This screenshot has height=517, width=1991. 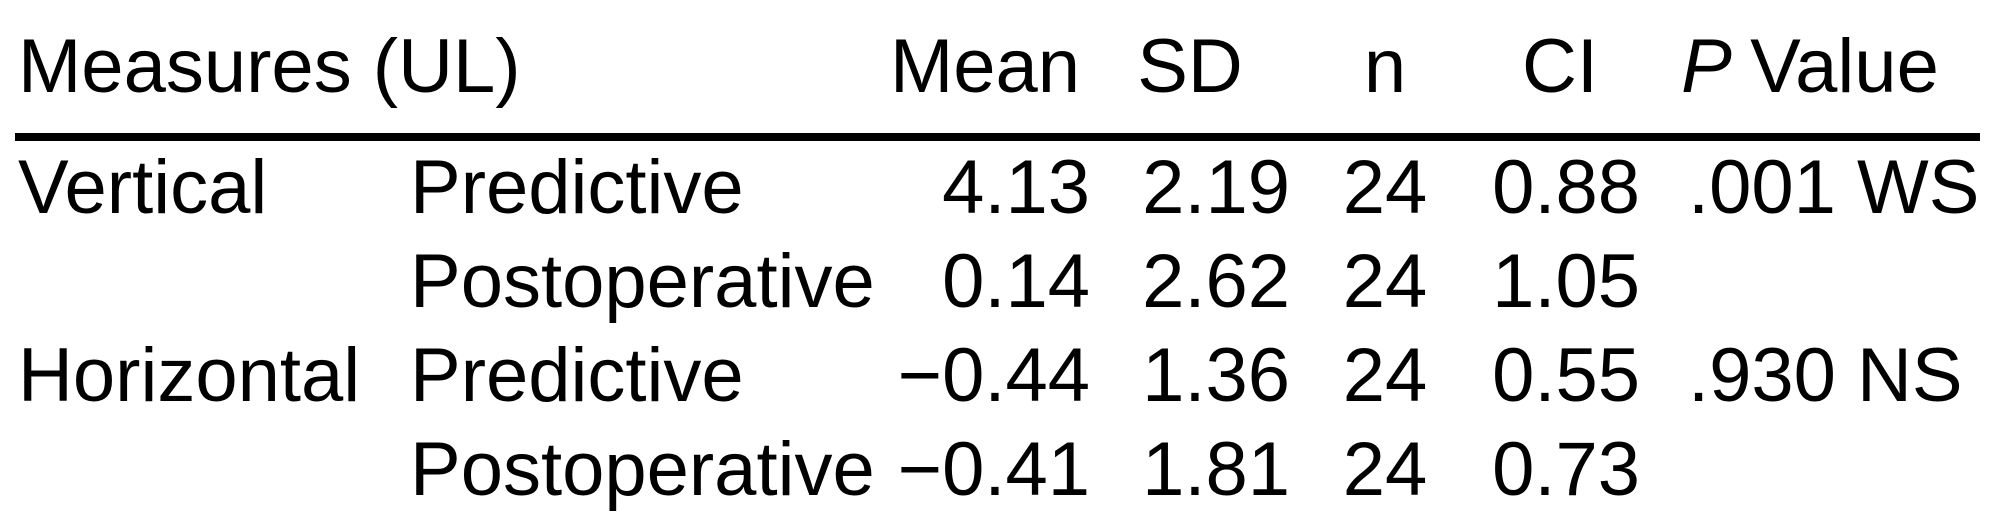 What do you see at coordinates (1560, 66) in the screenshot?
I see `header-ci: CI` at bounding box center [1560, 66].